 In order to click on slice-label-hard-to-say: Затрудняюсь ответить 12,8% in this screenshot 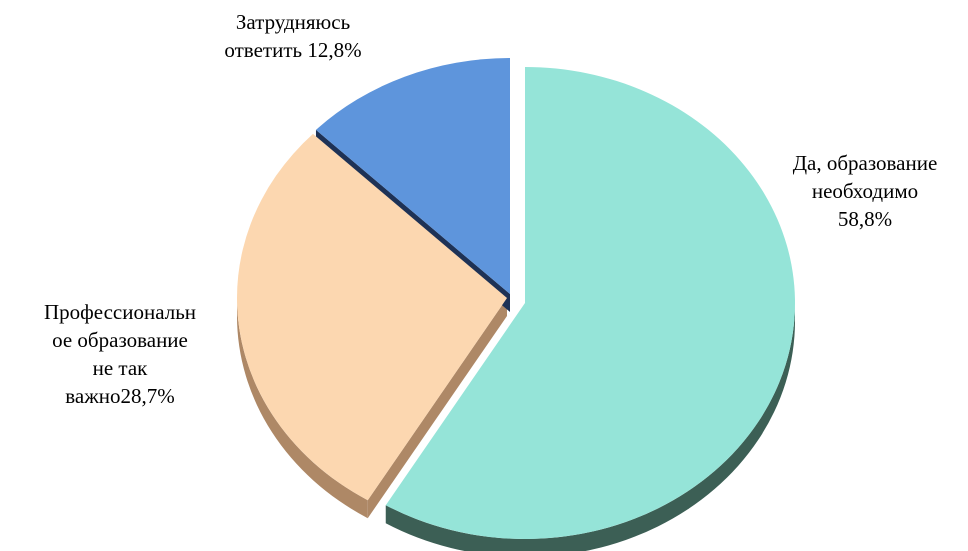, I will do `click(293, 36)`.